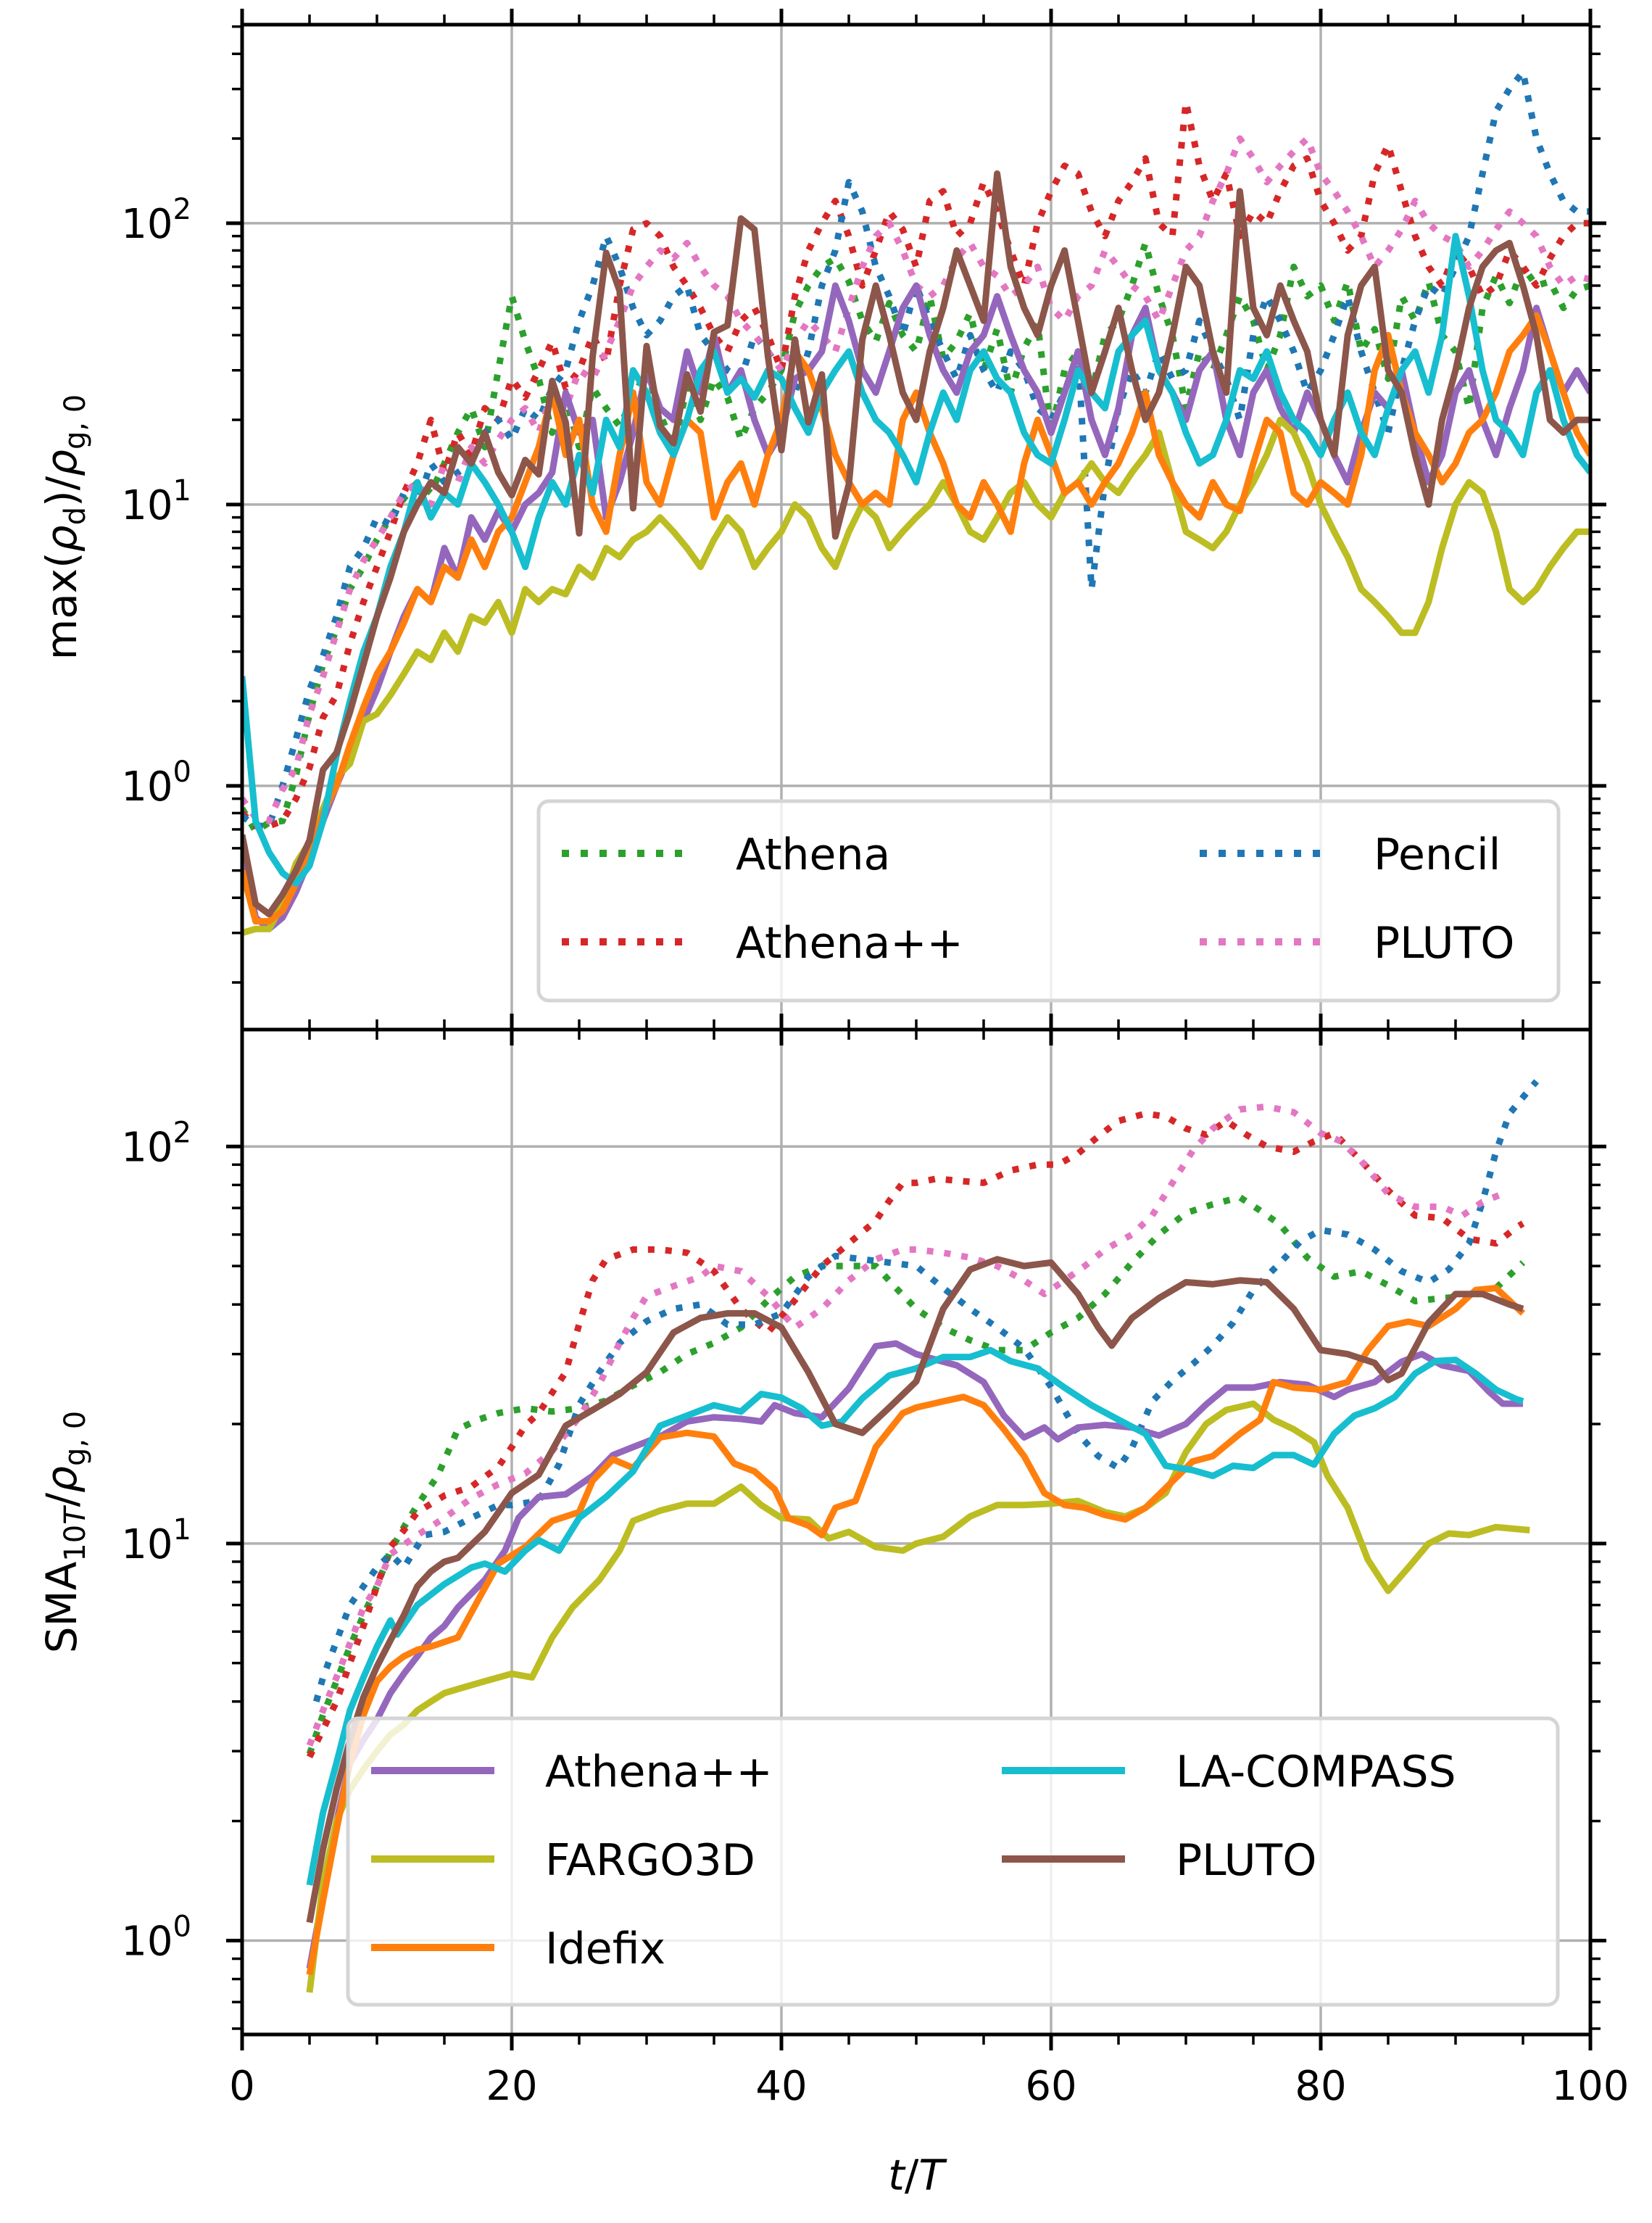  Describe the element at coordinates (61, 1607) in the screenshot. I see `ylabel-sma: SMA` at that location.